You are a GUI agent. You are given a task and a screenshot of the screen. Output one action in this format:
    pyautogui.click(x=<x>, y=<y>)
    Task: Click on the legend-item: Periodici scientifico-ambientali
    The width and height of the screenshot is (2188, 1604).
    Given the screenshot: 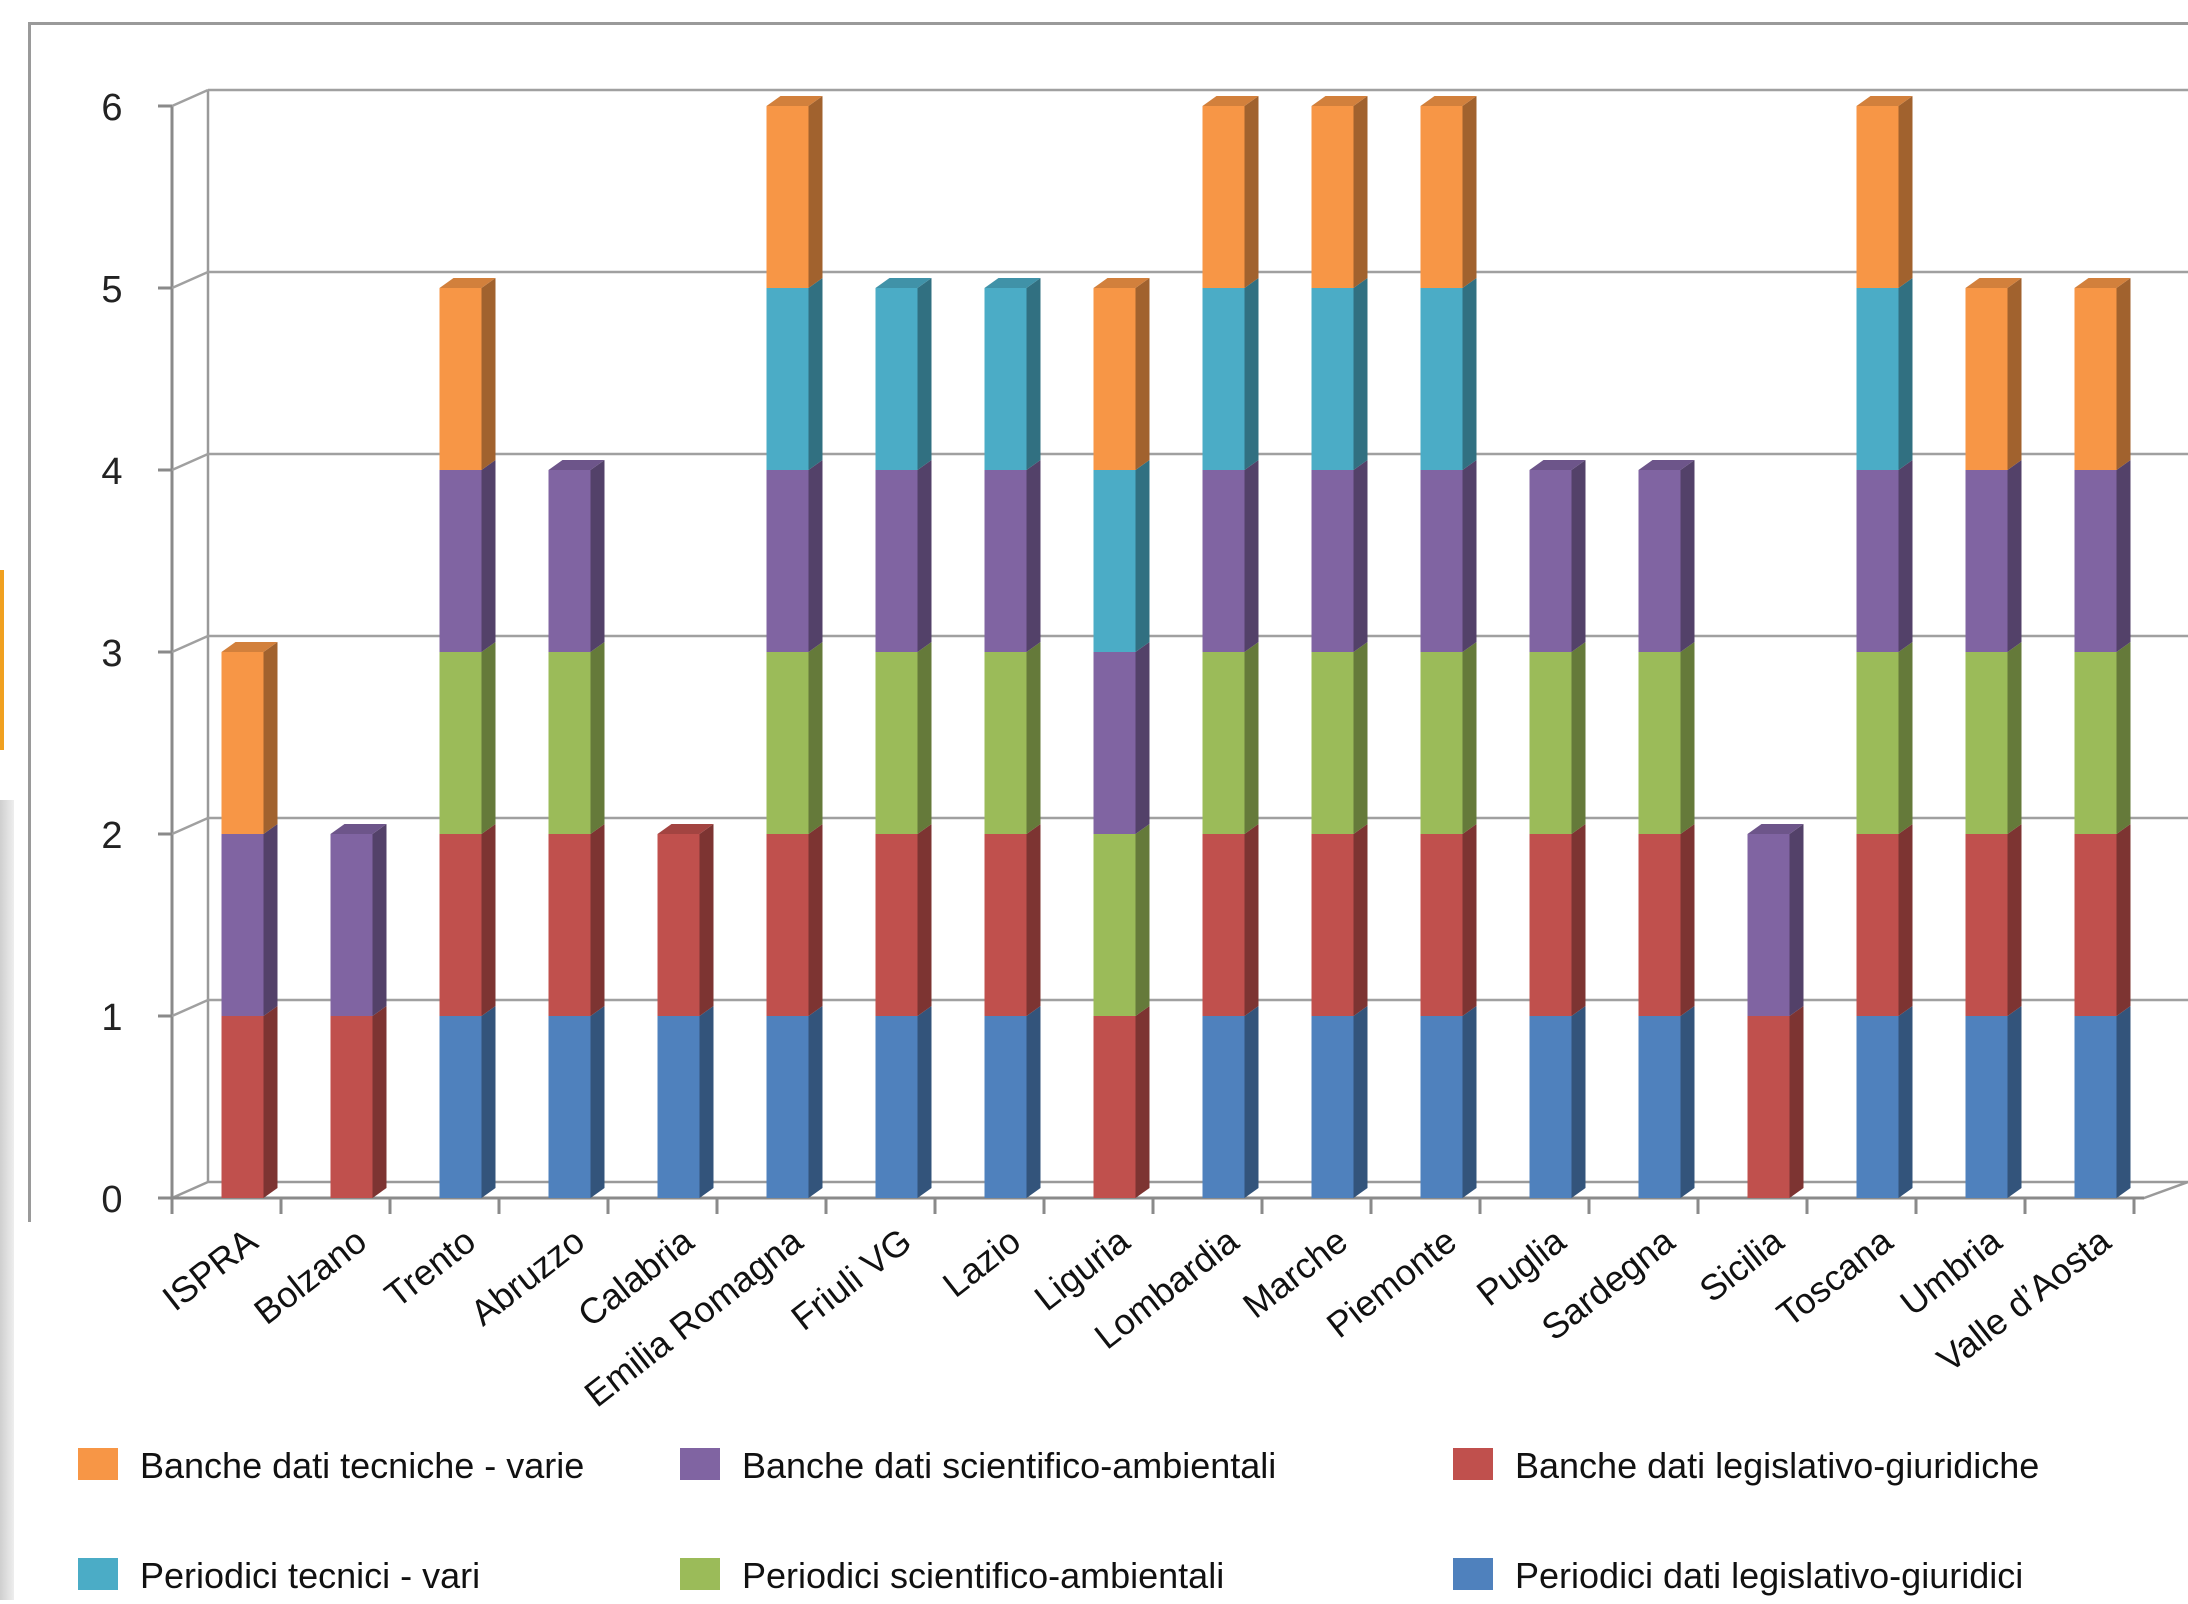 What is the action you would take?
    pyautogui.click(x=952, y=1575)
    